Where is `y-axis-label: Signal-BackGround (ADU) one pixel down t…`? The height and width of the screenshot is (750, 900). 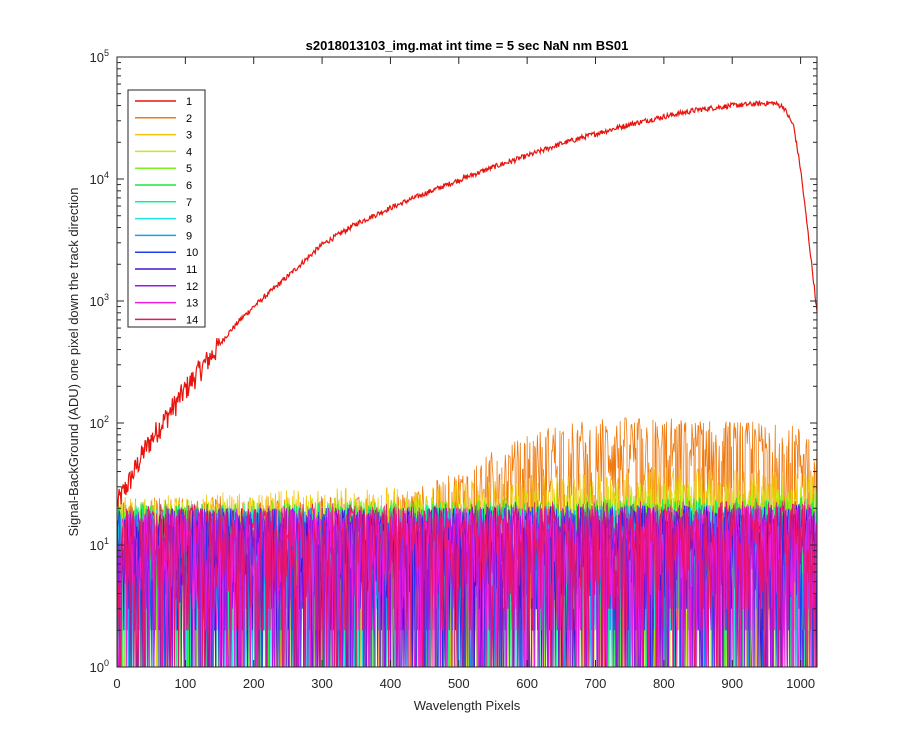 y-axis-label: Signal-BackGround (ADU) one pixel down t… is located at coordinates (73, 361).